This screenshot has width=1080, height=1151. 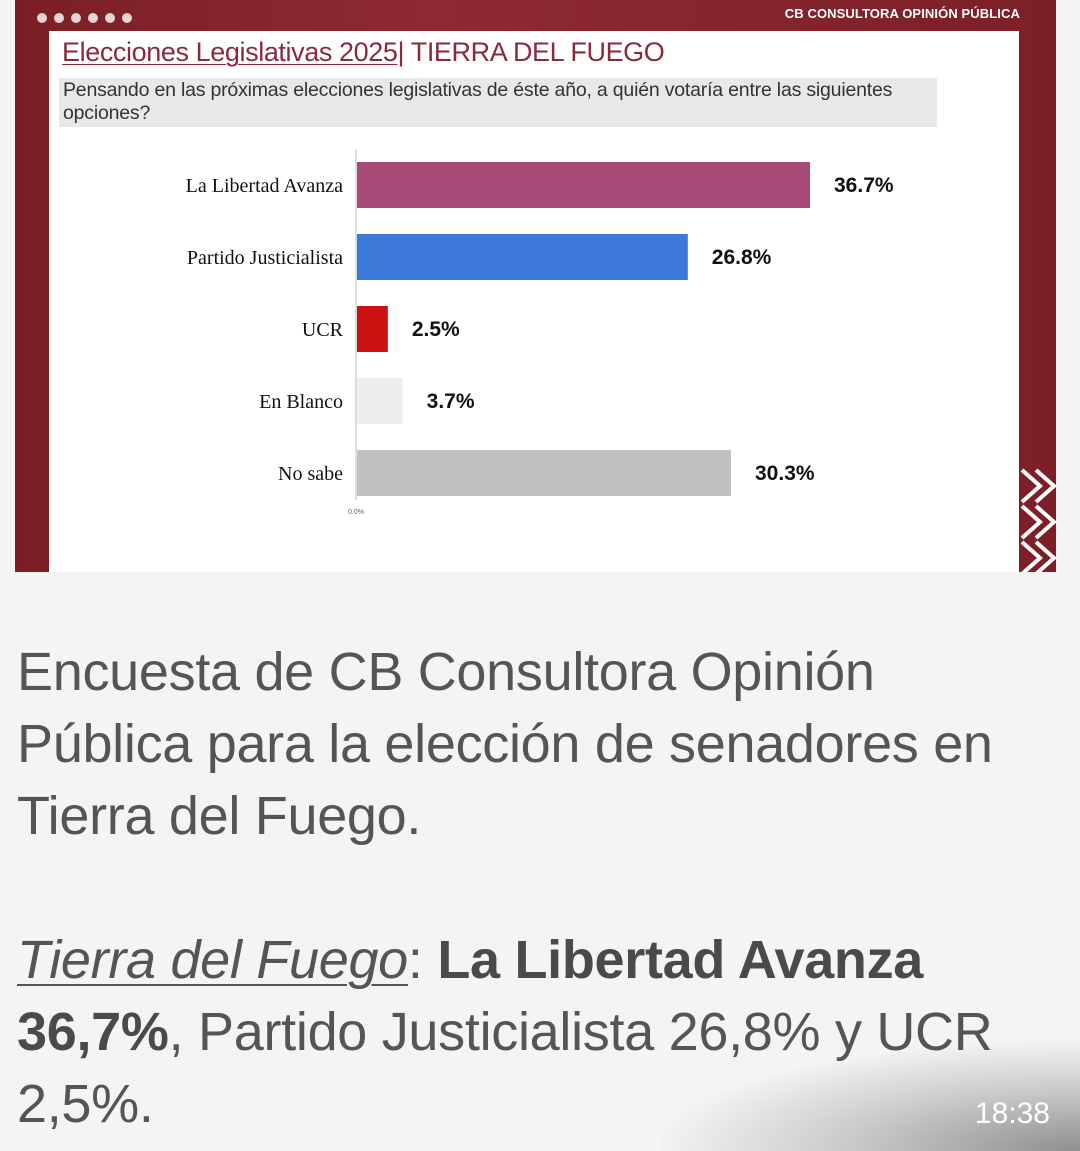 What do you see at coordinates (301, 402) in the screenshot?
I see `bar-category-label: En Blanco` at bounding box center [301, 402].